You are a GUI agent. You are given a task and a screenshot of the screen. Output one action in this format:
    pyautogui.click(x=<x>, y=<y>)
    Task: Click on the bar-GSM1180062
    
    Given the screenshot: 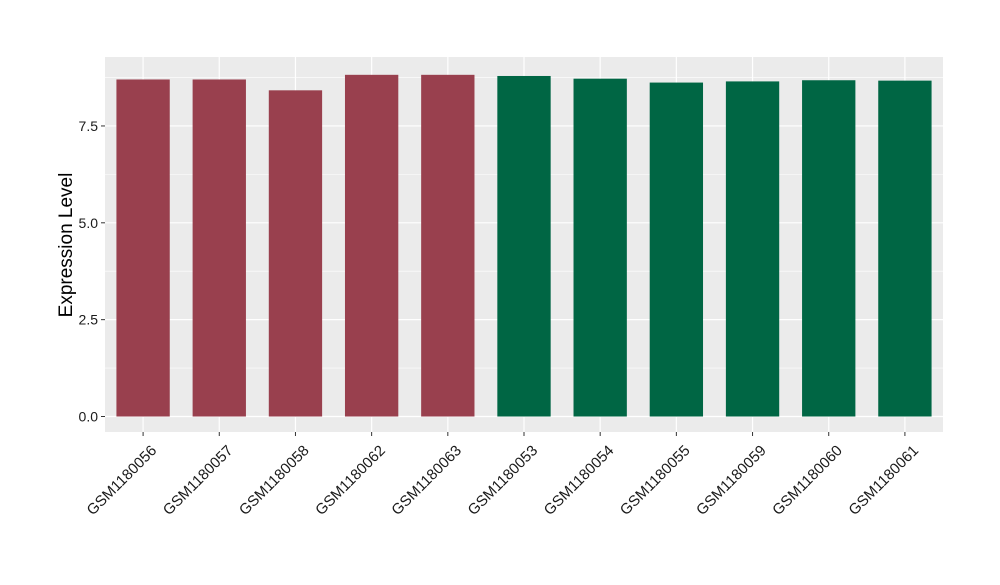 What is the action you would take?
    pyautogui.click(x=371, y=245)
    